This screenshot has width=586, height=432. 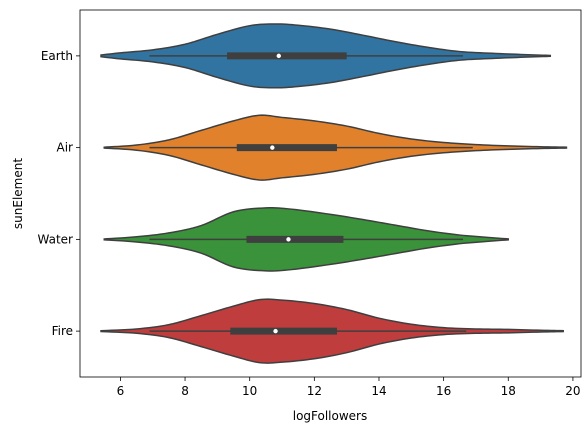 I want to click on x-tick-label: 12, so click(x=314, y=391).